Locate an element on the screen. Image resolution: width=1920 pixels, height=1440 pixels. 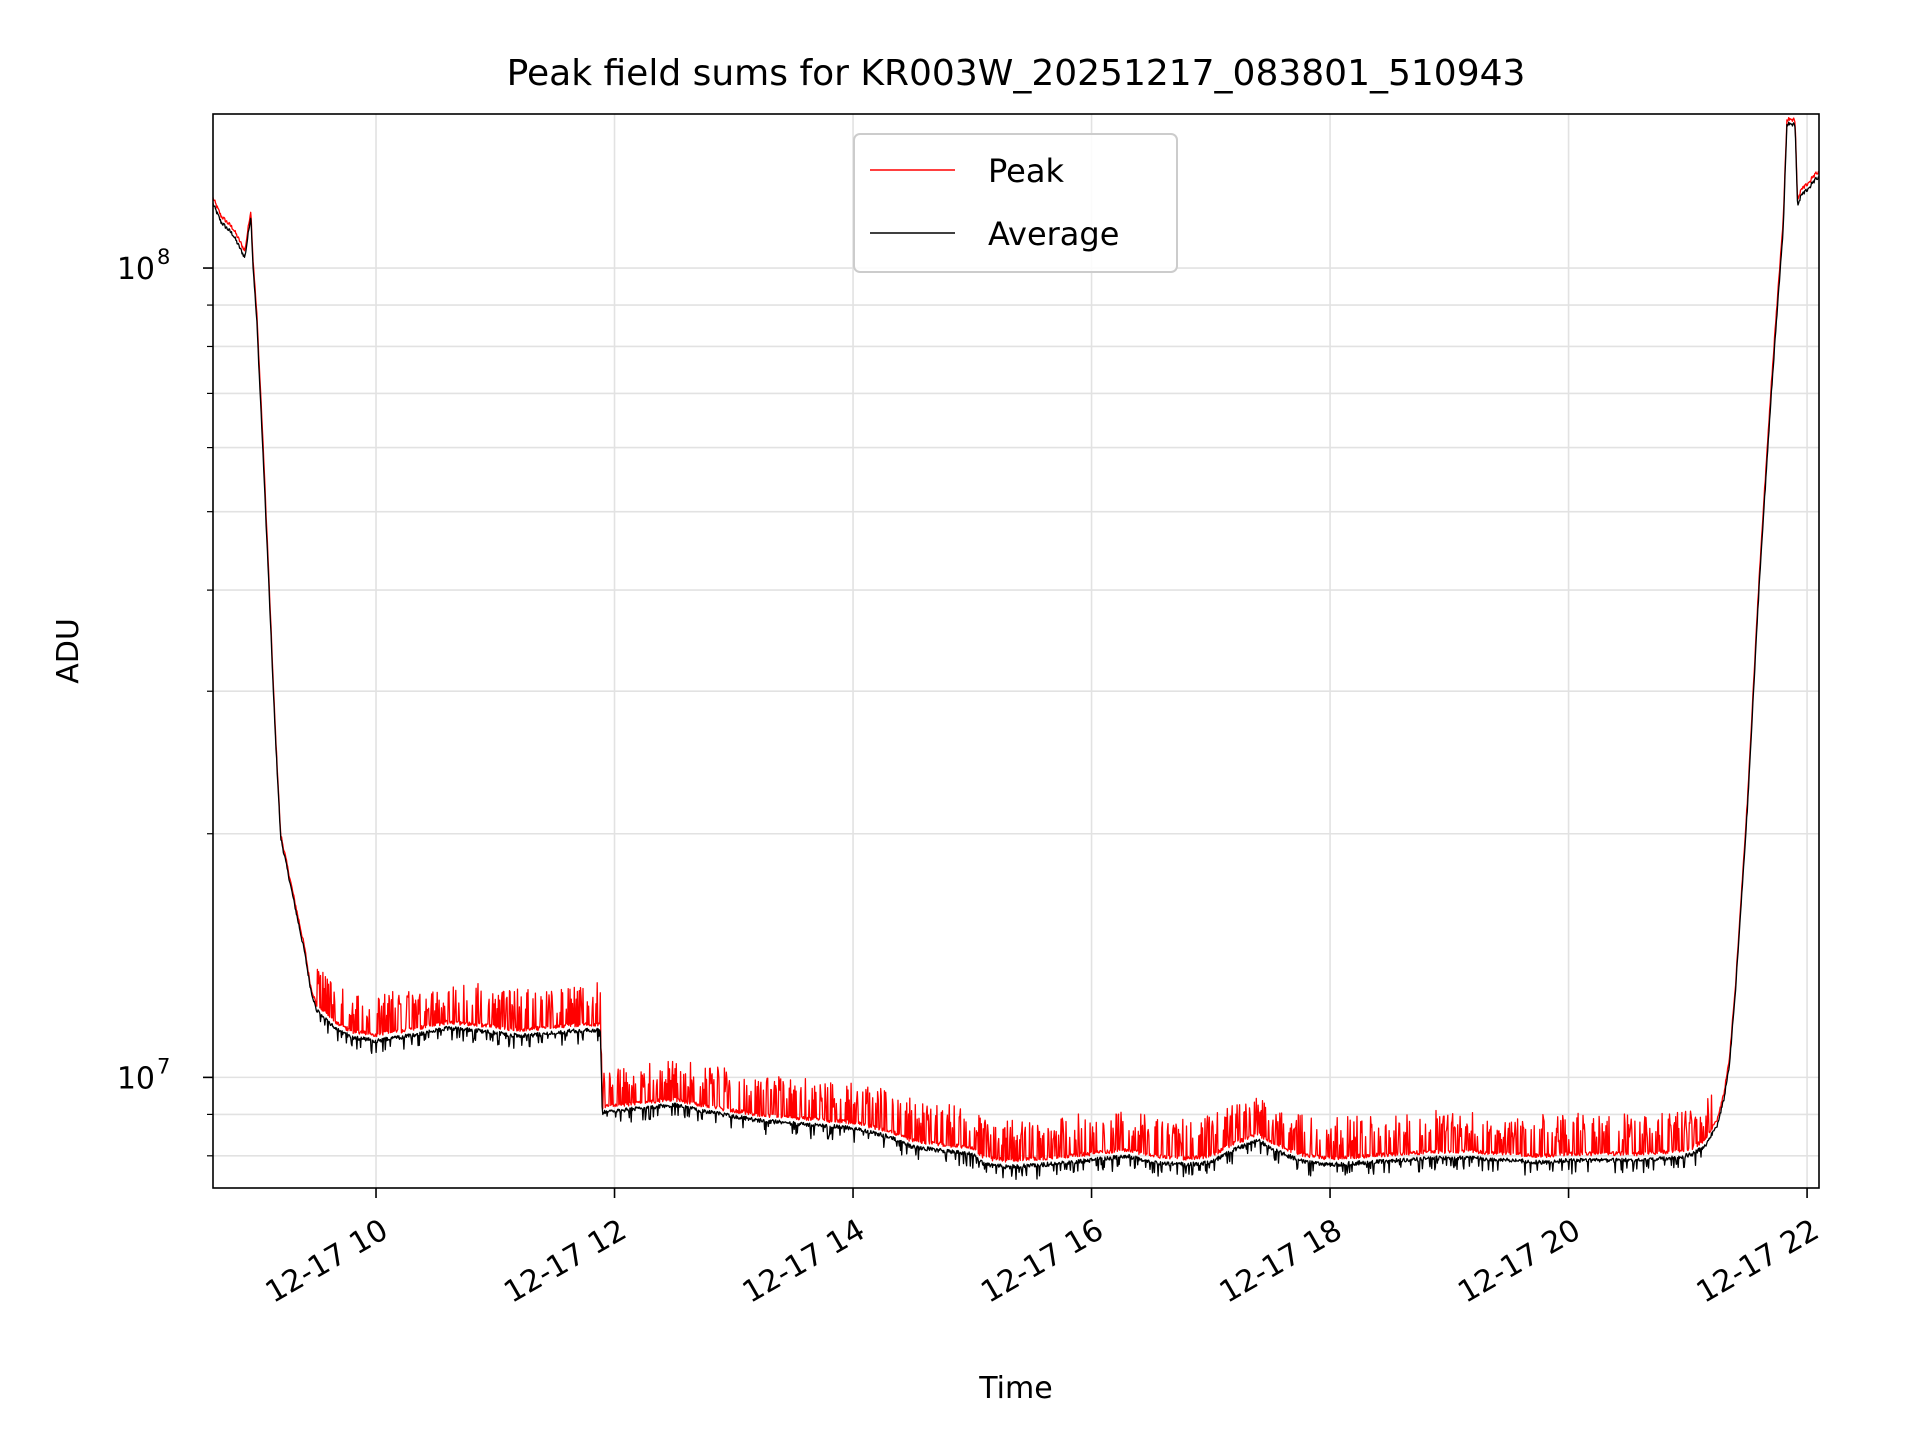
y-axis-label: ADU is located at coordinates (68, 651).